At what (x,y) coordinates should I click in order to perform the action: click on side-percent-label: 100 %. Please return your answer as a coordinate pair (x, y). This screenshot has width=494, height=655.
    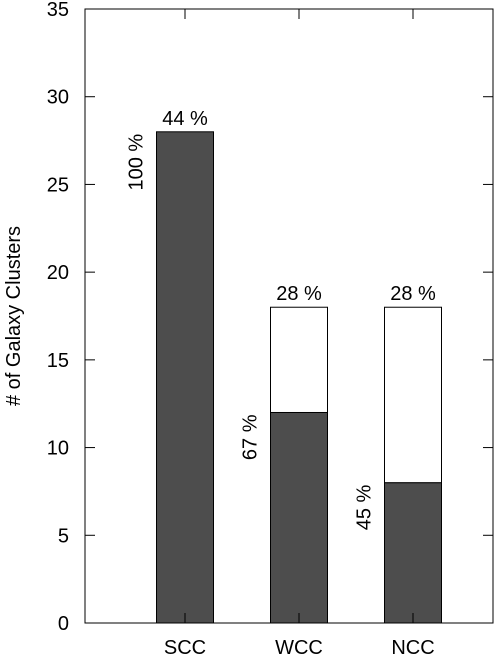
    Looking at the image, I should click on (137, 162).